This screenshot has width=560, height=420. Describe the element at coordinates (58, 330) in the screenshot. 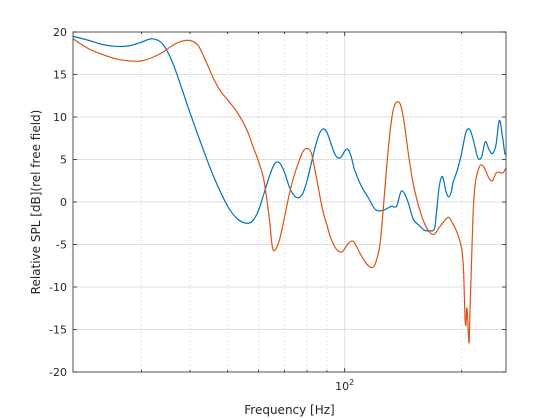

I see `y-tick-label: -15` at that location.